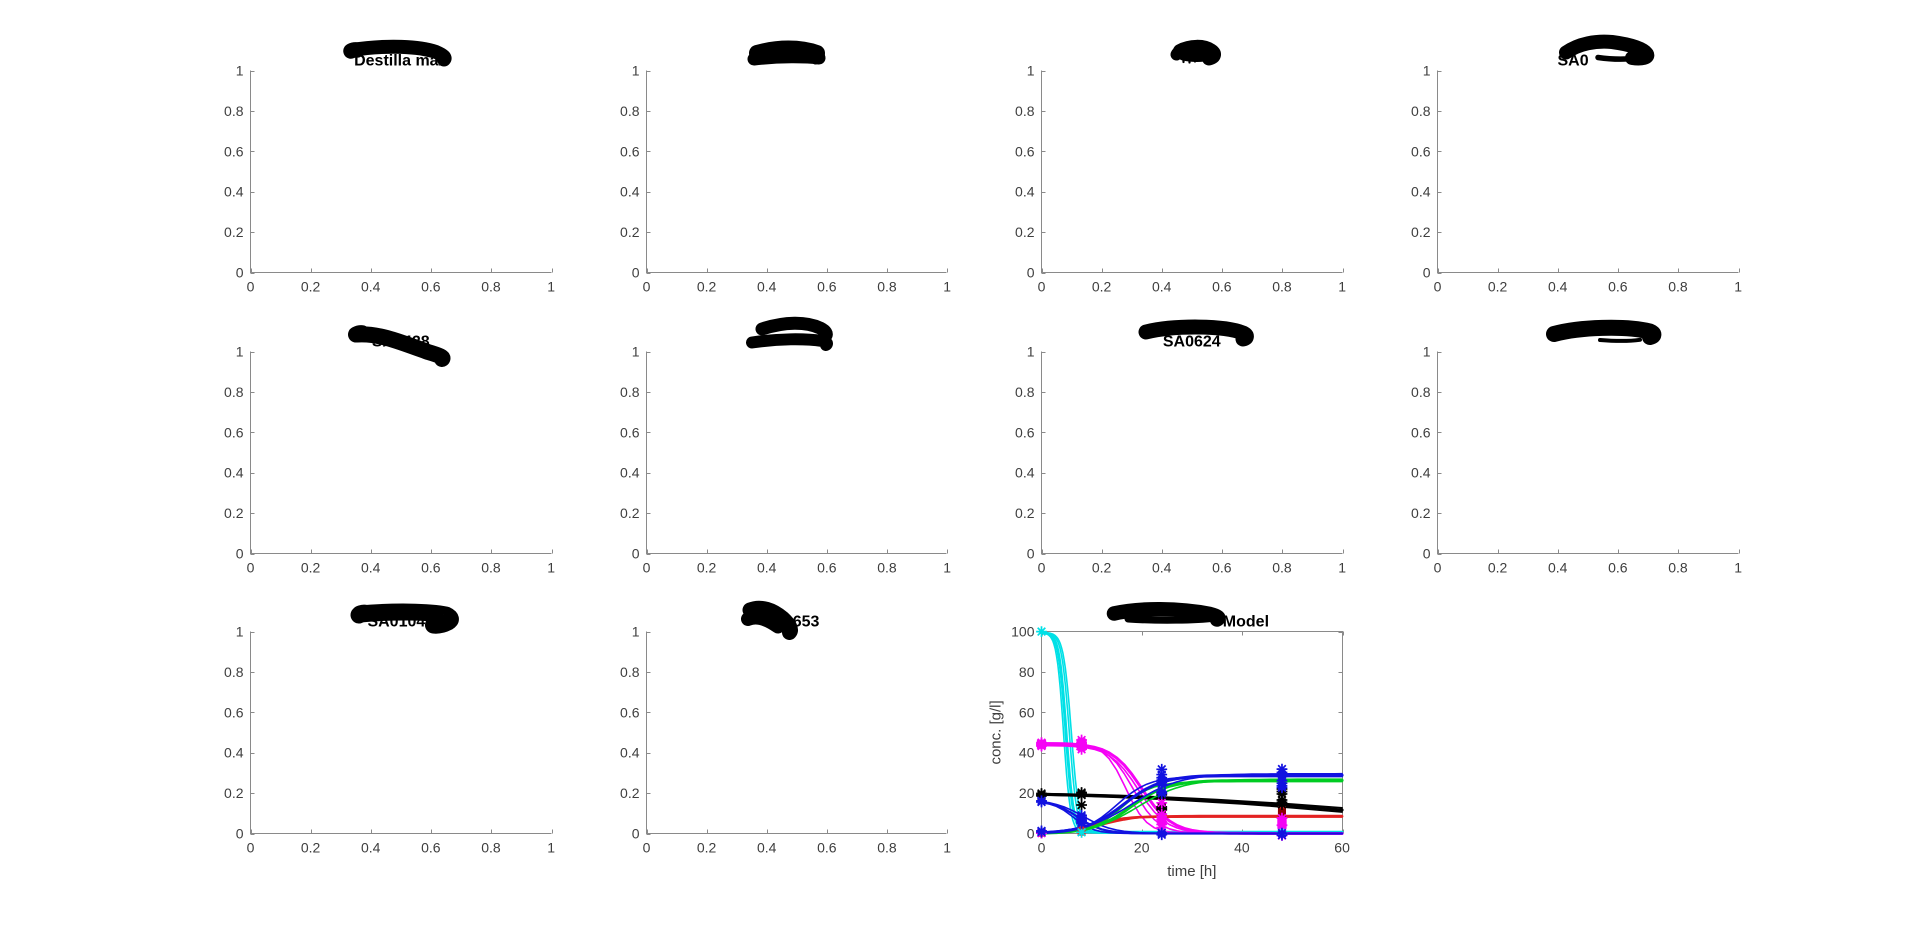 The height and width of the screenshot is (936, 1920). I want to click on subplot-axes-9: 0 0.2 0.4 0.6 0.8 1 0 0.2 0.4 0.6 0.8 1 653, so click(785, 728).